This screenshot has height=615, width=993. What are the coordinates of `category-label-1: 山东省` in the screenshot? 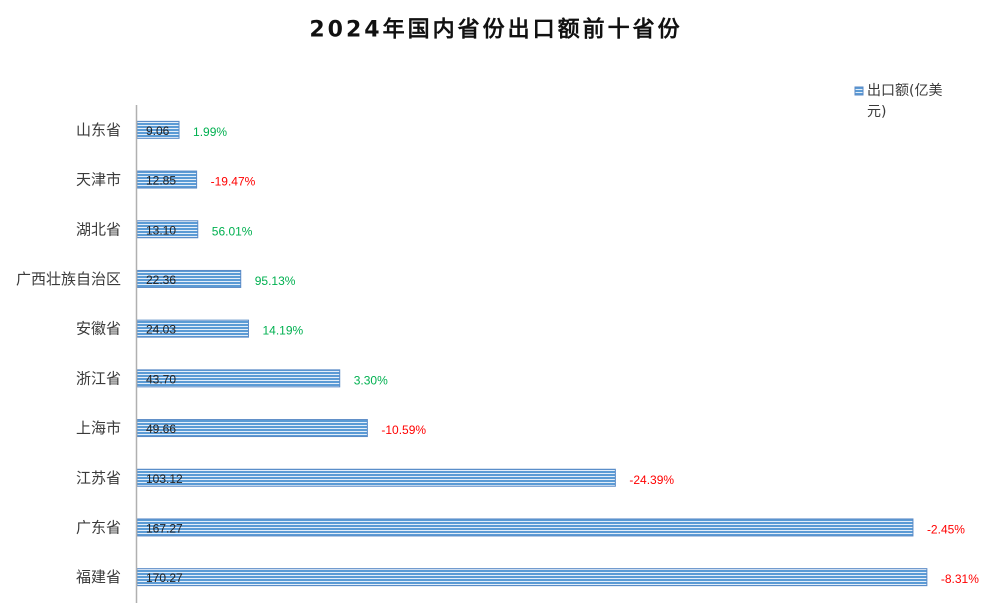 It's located at (98, 130).